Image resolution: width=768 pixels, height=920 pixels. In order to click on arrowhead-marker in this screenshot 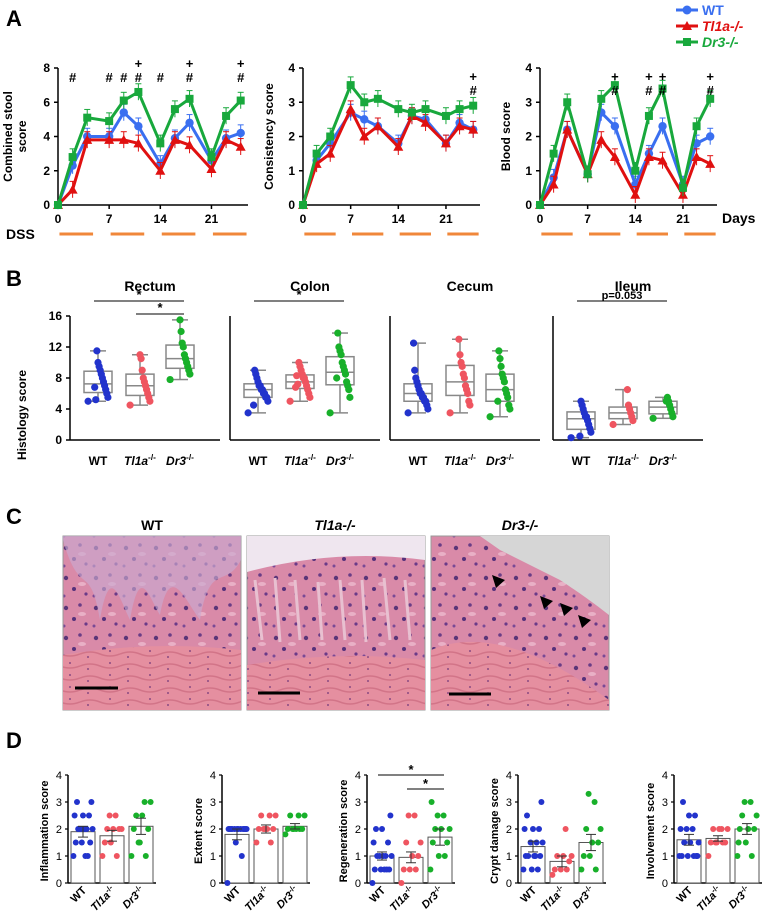, I will do `click(498, 581)`.